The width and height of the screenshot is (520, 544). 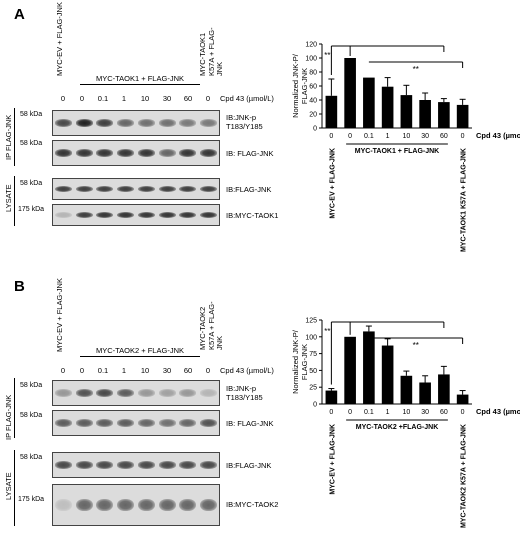 What do you see at coordinates (136, 505) in the screenshot?
I see `western-blot-myc-taok` at bounding box center [136, 505].